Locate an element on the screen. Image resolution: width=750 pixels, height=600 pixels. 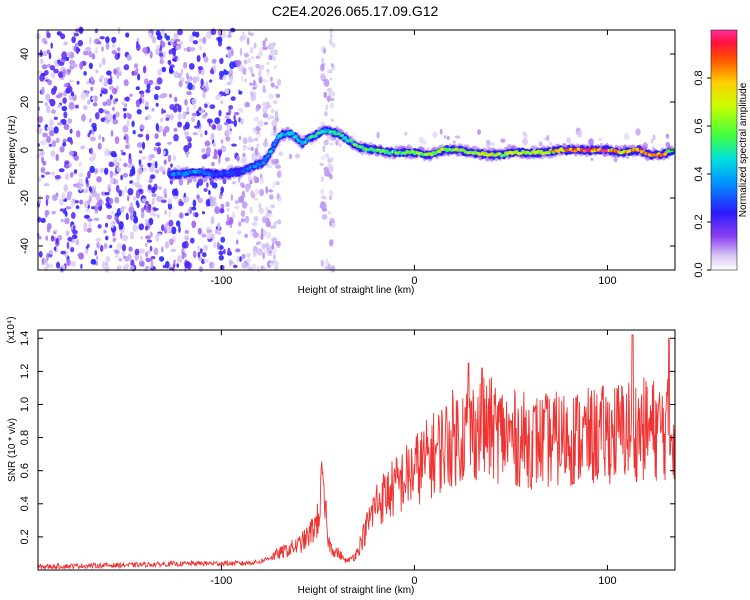
snr-x-tick-label: 100 is located at coordinates (607, 581).